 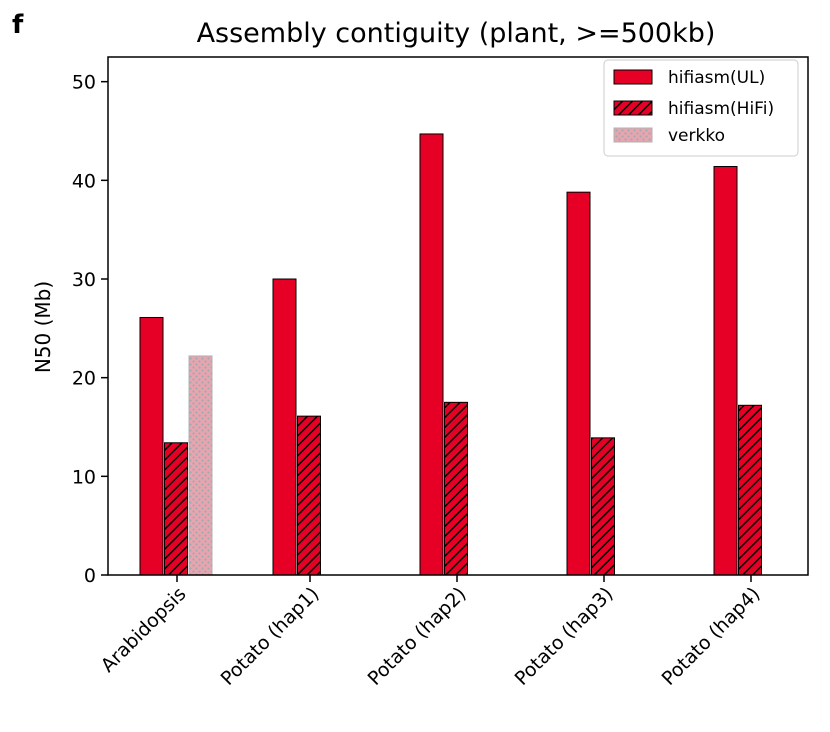 What do you see at coordinates (90, 576) in the screenshot?
I see `y-tick-label: 0` at bounding box center [90, 576].